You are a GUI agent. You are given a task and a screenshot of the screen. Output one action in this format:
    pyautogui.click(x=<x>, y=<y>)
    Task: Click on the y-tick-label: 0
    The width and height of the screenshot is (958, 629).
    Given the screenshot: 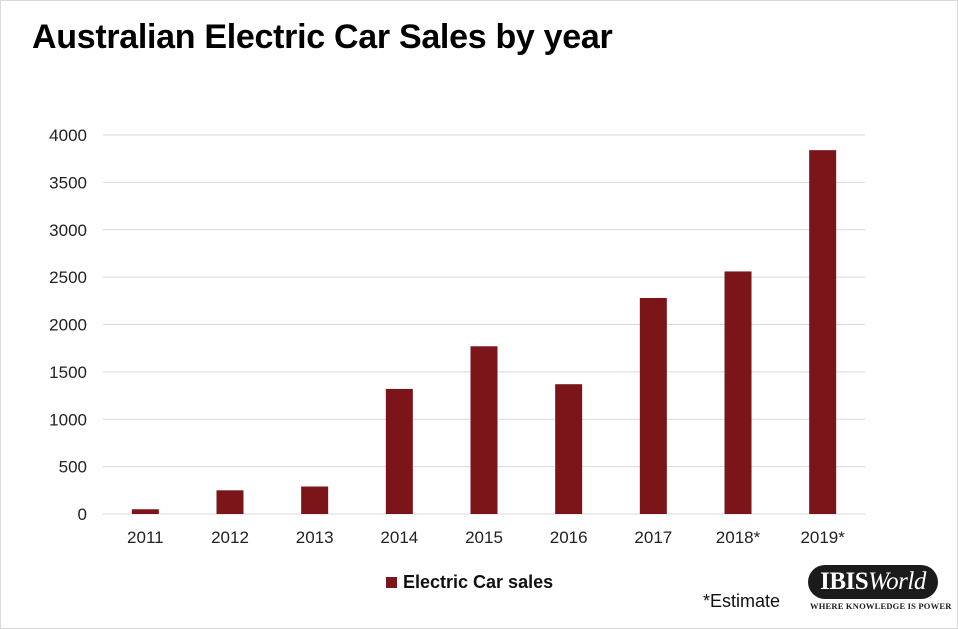 What is the action you would take?
    pyautogui.click(x=82, y=514)
    